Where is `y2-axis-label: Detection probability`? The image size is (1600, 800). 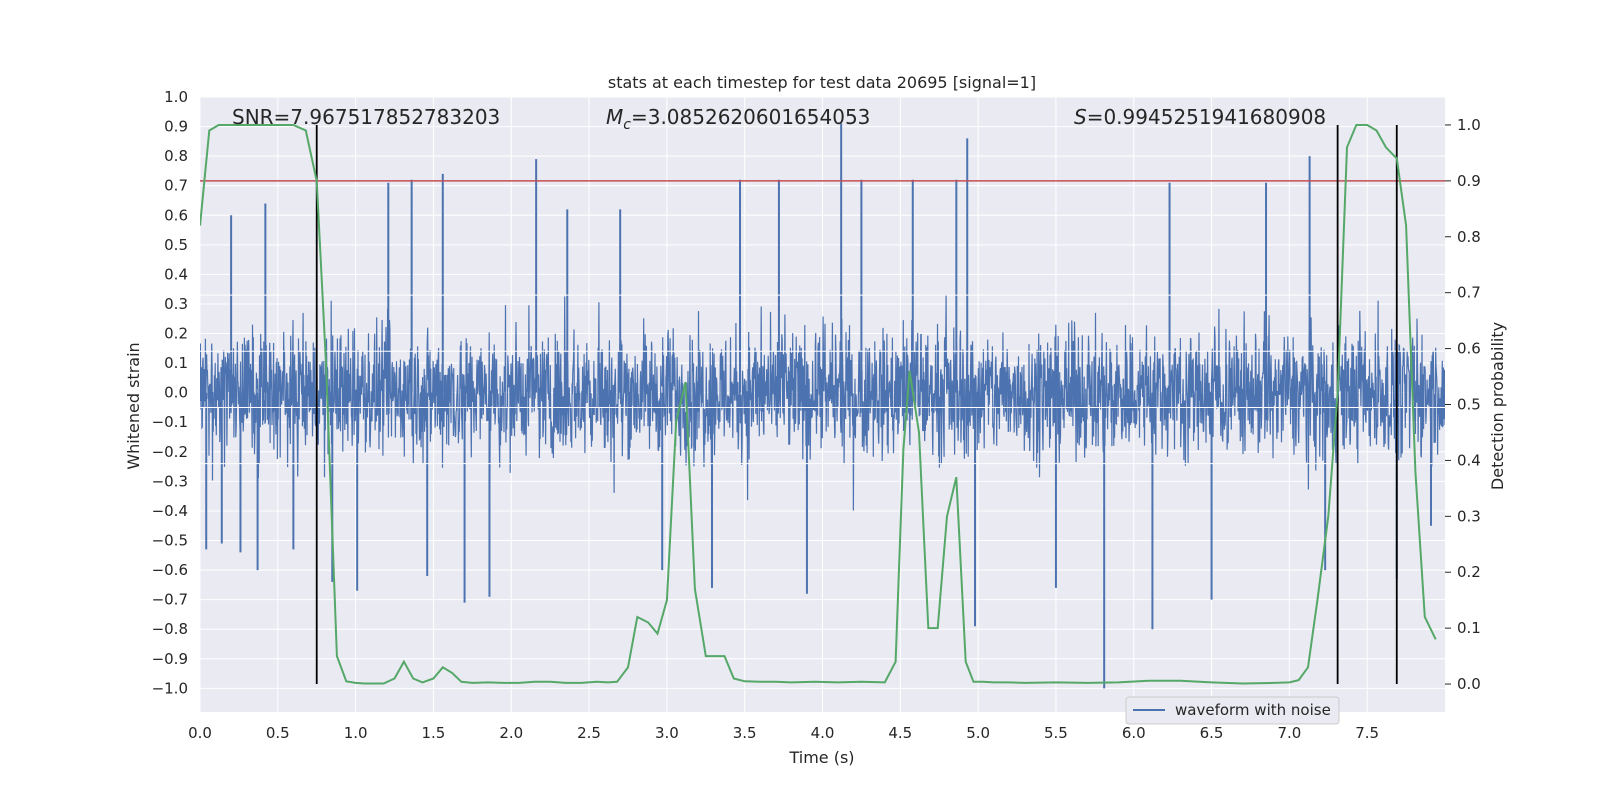
y2-axis-label: Detection probability is located at coordinates (1497, 406).